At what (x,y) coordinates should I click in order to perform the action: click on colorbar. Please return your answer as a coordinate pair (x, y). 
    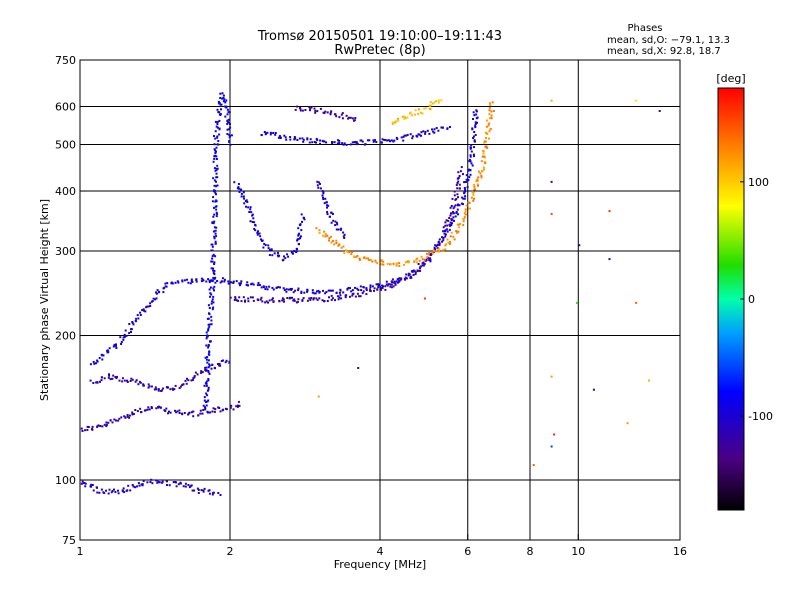
    Looking at the image, I should click on (731, 299).